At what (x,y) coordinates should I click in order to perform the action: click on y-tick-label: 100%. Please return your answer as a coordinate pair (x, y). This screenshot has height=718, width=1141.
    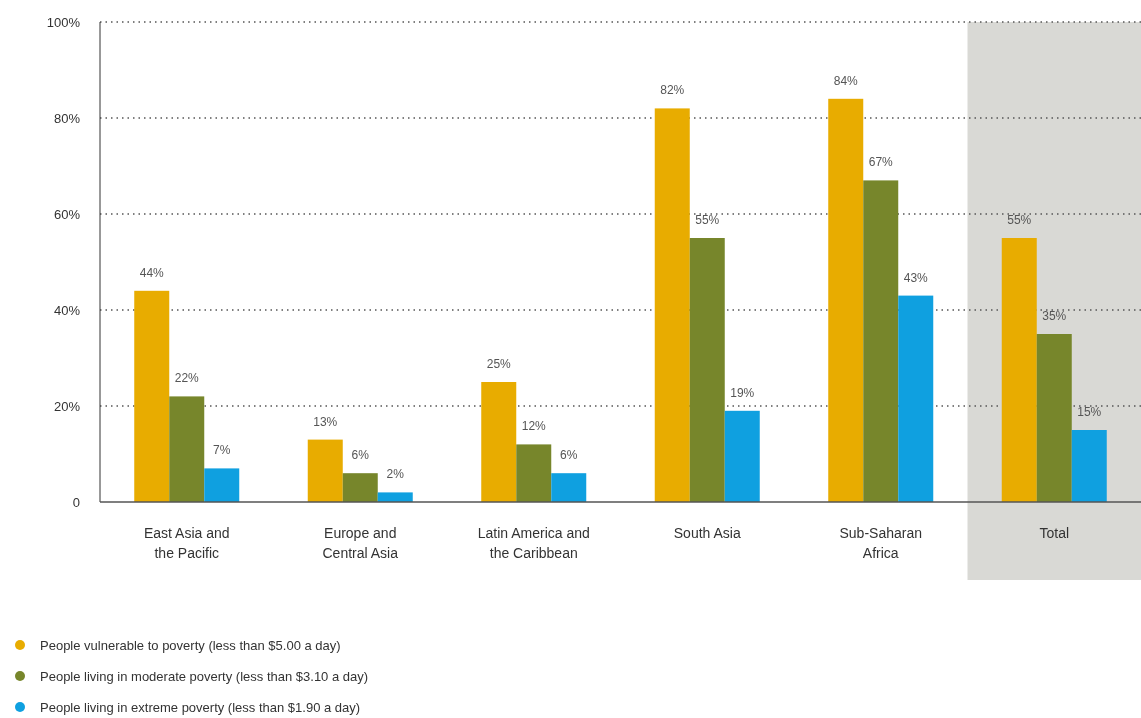
    Looking at the image, I should click on (63, 22).